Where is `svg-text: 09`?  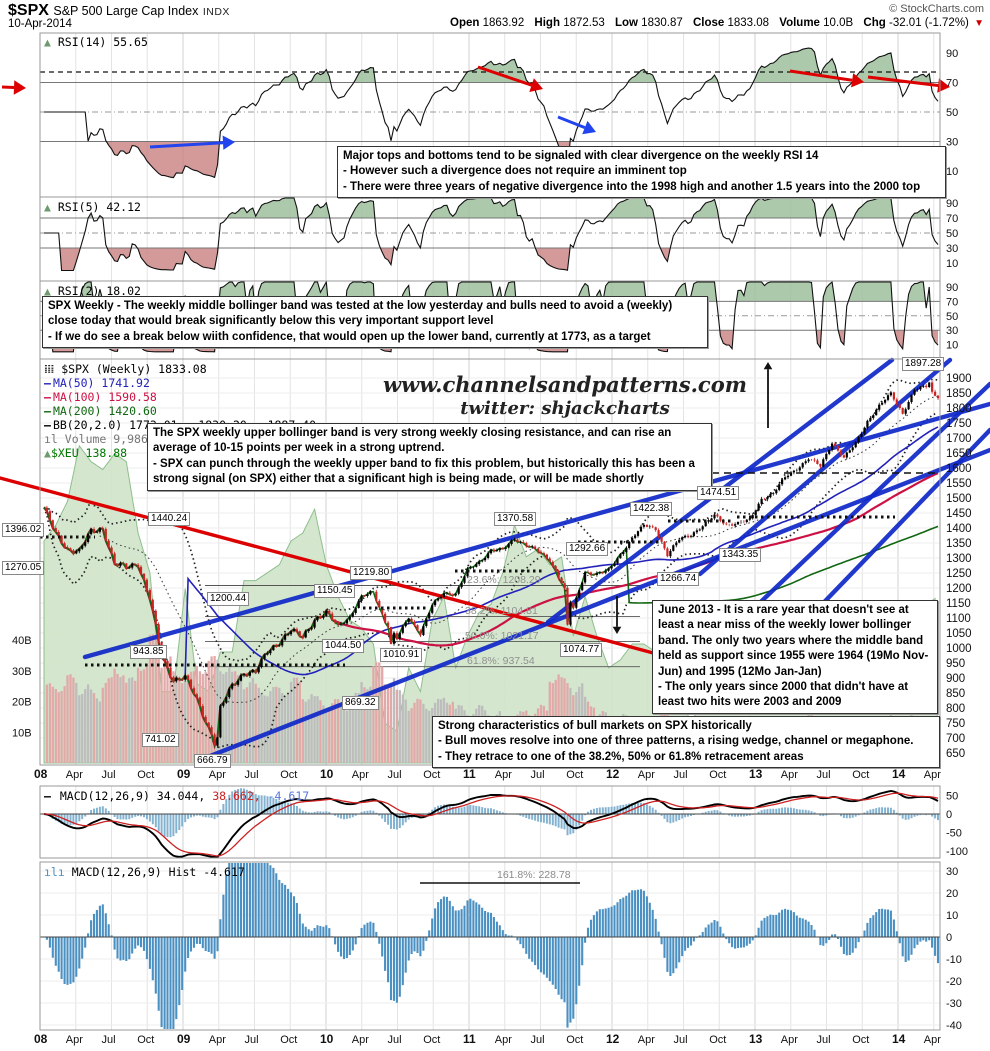
svg-text: 09 is located at coordinates (184, 1039).